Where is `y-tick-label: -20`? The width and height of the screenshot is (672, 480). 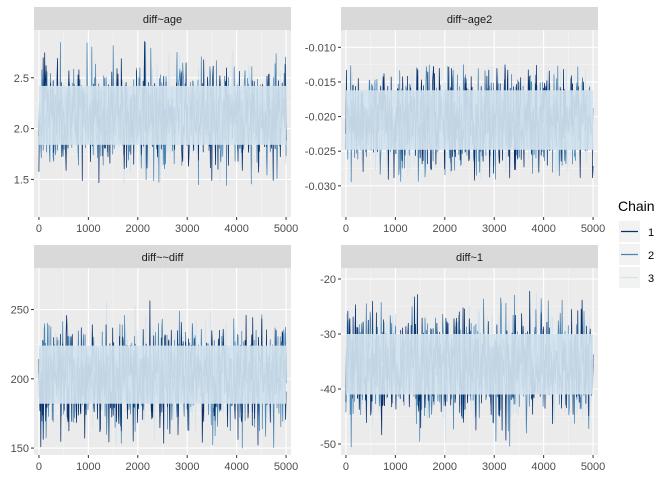
y-tick-label: -20 is located at coordinates (328, 280).